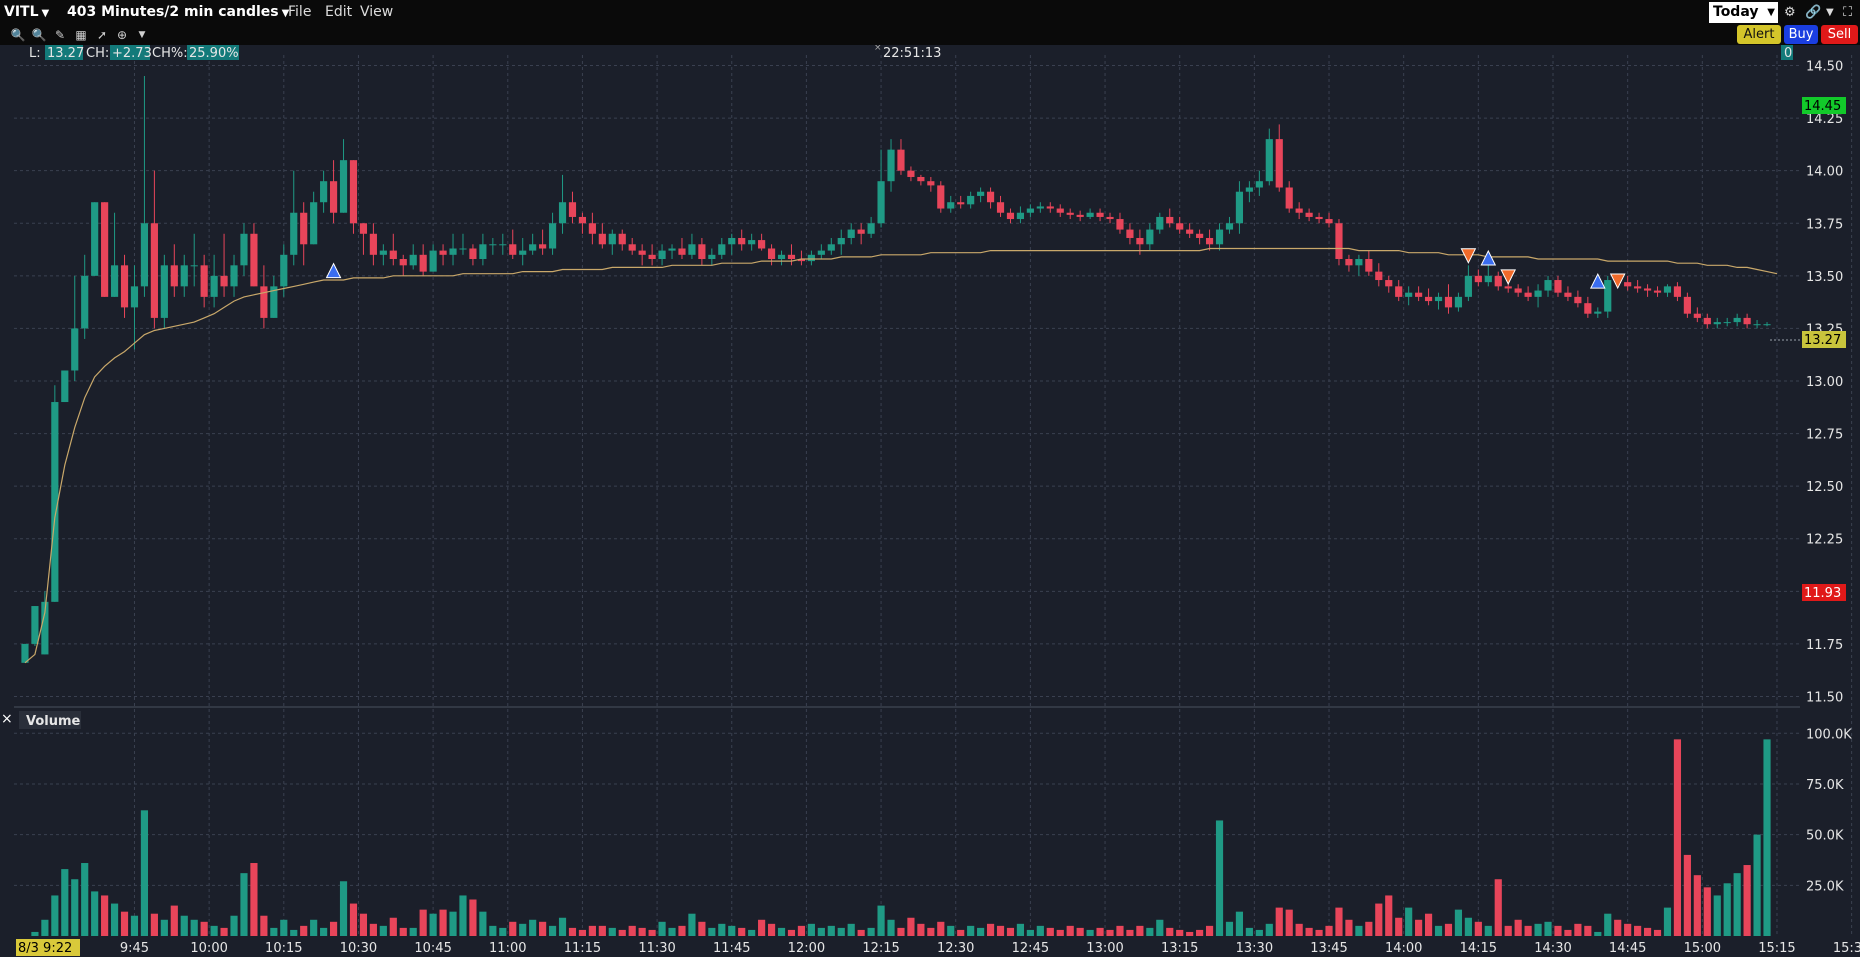  What do you see at coordinates (122, 35) in the screenshot?
I see `crosshair-icon: ⊕` at bounding box center [122, 35].